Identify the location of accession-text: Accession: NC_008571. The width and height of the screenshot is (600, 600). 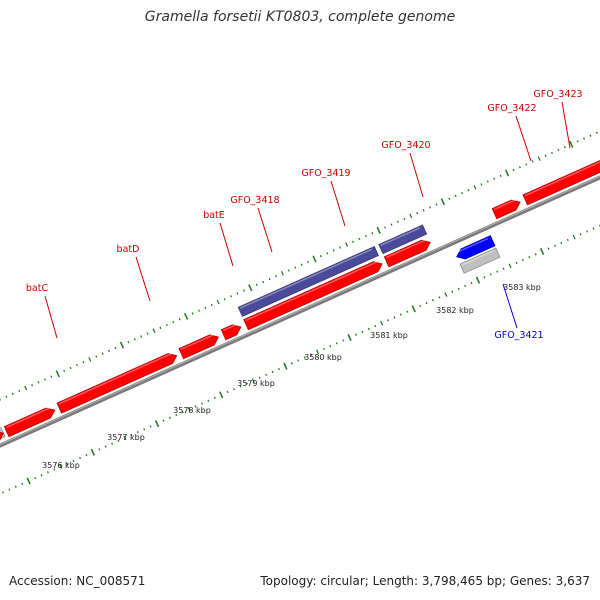
(77, 581).